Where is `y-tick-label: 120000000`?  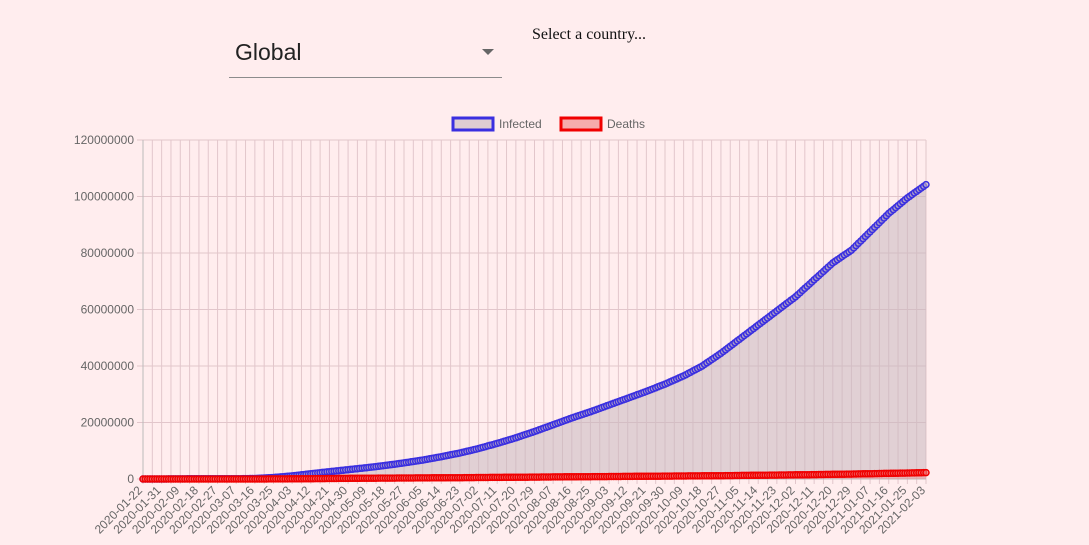 y-tick-label: 120000000 is located at coordinates (104, 140).